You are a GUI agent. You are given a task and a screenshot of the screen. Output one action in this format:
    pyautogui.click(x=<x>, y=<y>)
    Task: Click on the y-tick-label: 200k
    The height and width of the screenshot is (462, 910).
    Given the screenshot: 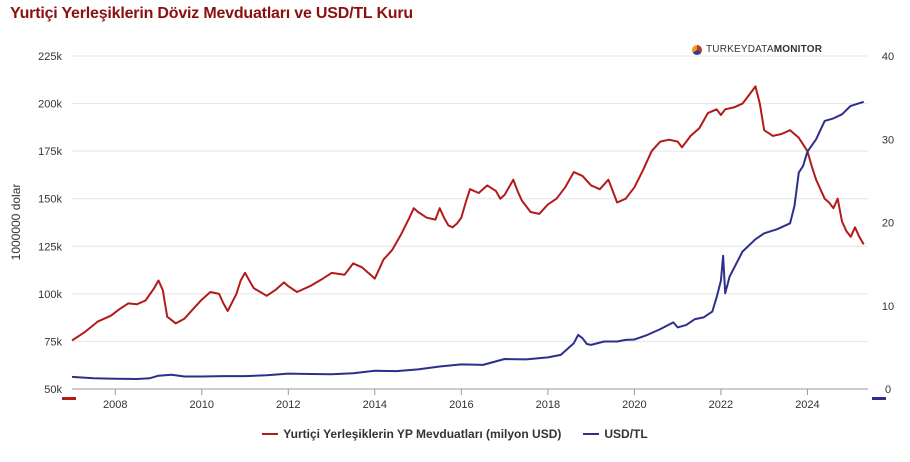 What is the action you would take?
    pyautogui.click(x=50, y=105)
    